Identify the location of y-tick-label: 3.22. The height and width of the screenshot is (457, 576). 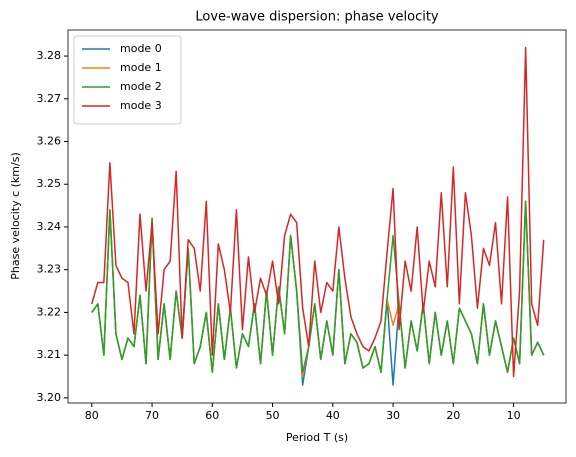
(49, 311).